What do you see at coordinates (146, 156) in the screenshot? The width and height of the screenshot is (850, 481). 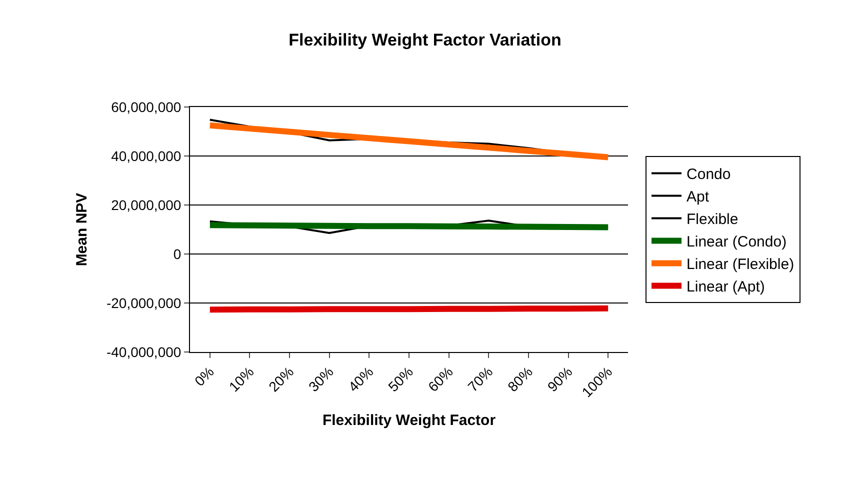 I see `y-tick-label: 40,000,000` at bounding box center [146, 156].